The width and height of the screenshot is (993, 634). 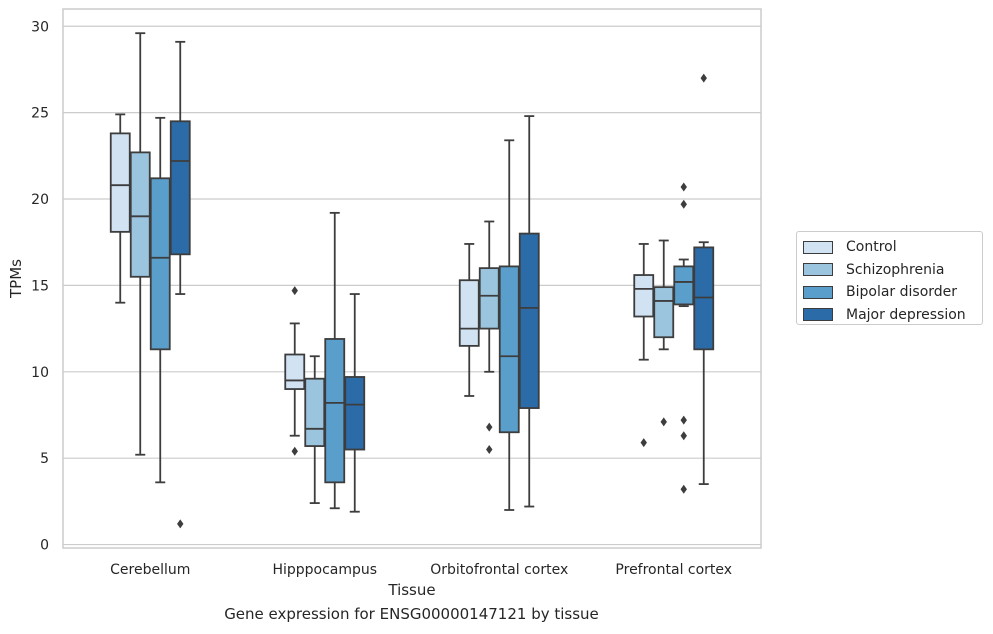 What do you see at coordinates (40, 373) in the screenshot?
I see `y-tick-label: 10` at bounding box center [40, 373].